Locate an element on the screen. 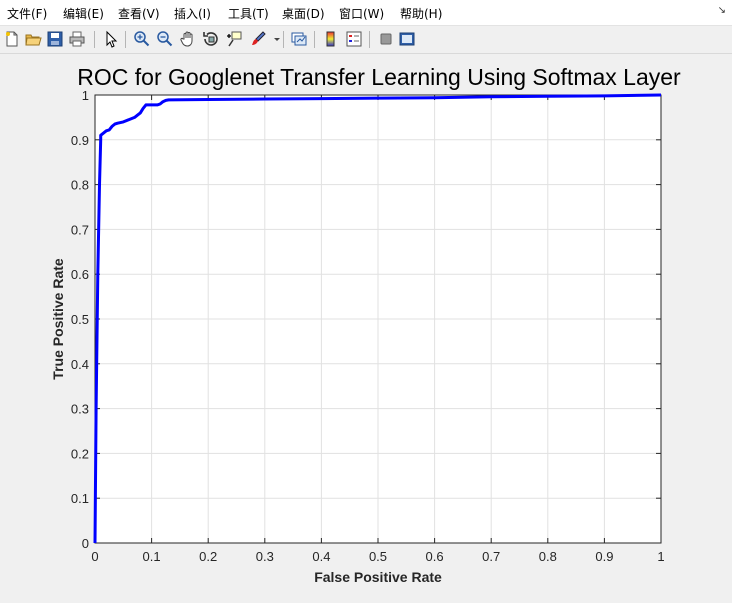  hide-plot-tools-icon is located at coordinates (386, 39).